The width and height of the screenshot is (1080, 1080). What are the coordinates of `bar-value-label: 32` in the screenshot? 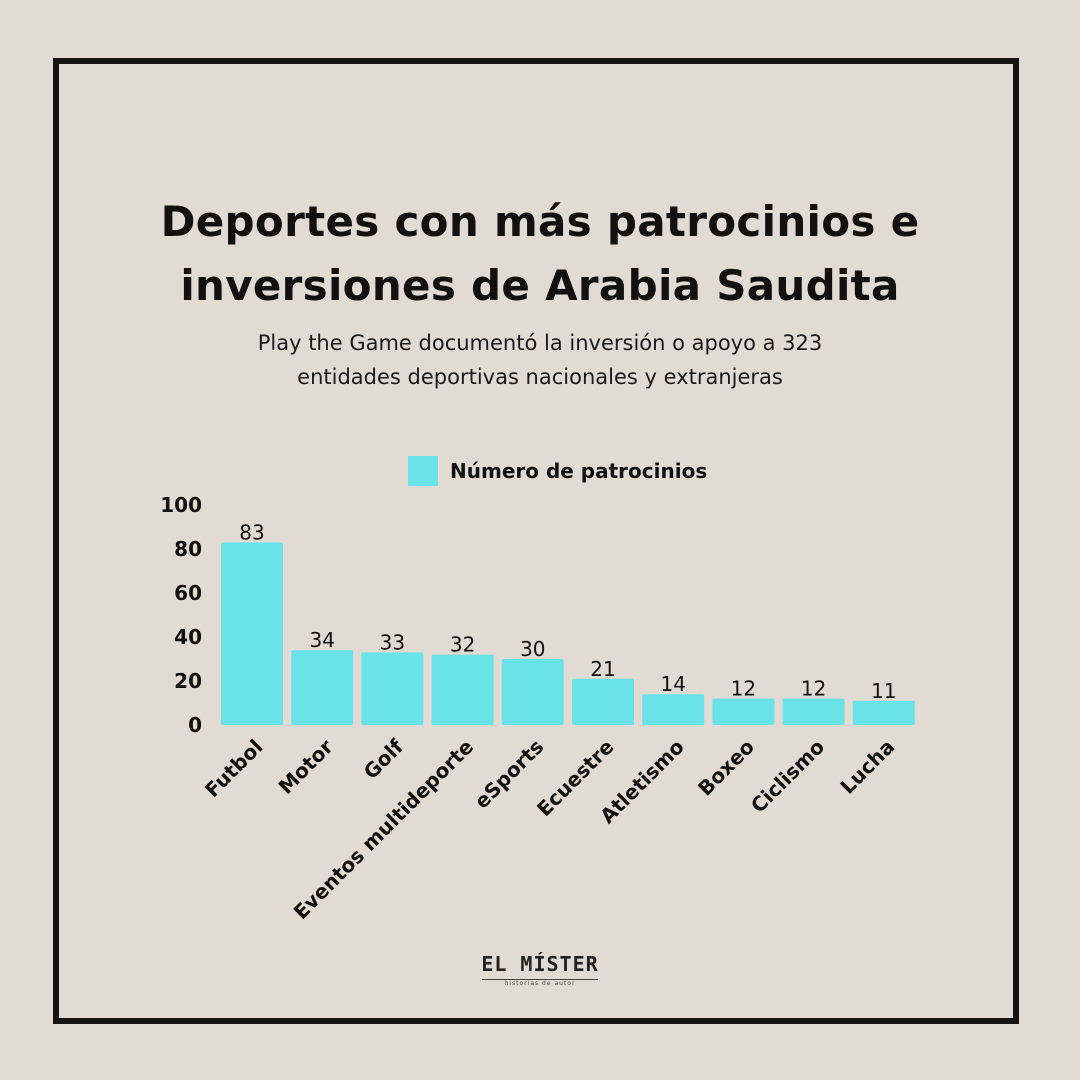 It's located at (462, 645).